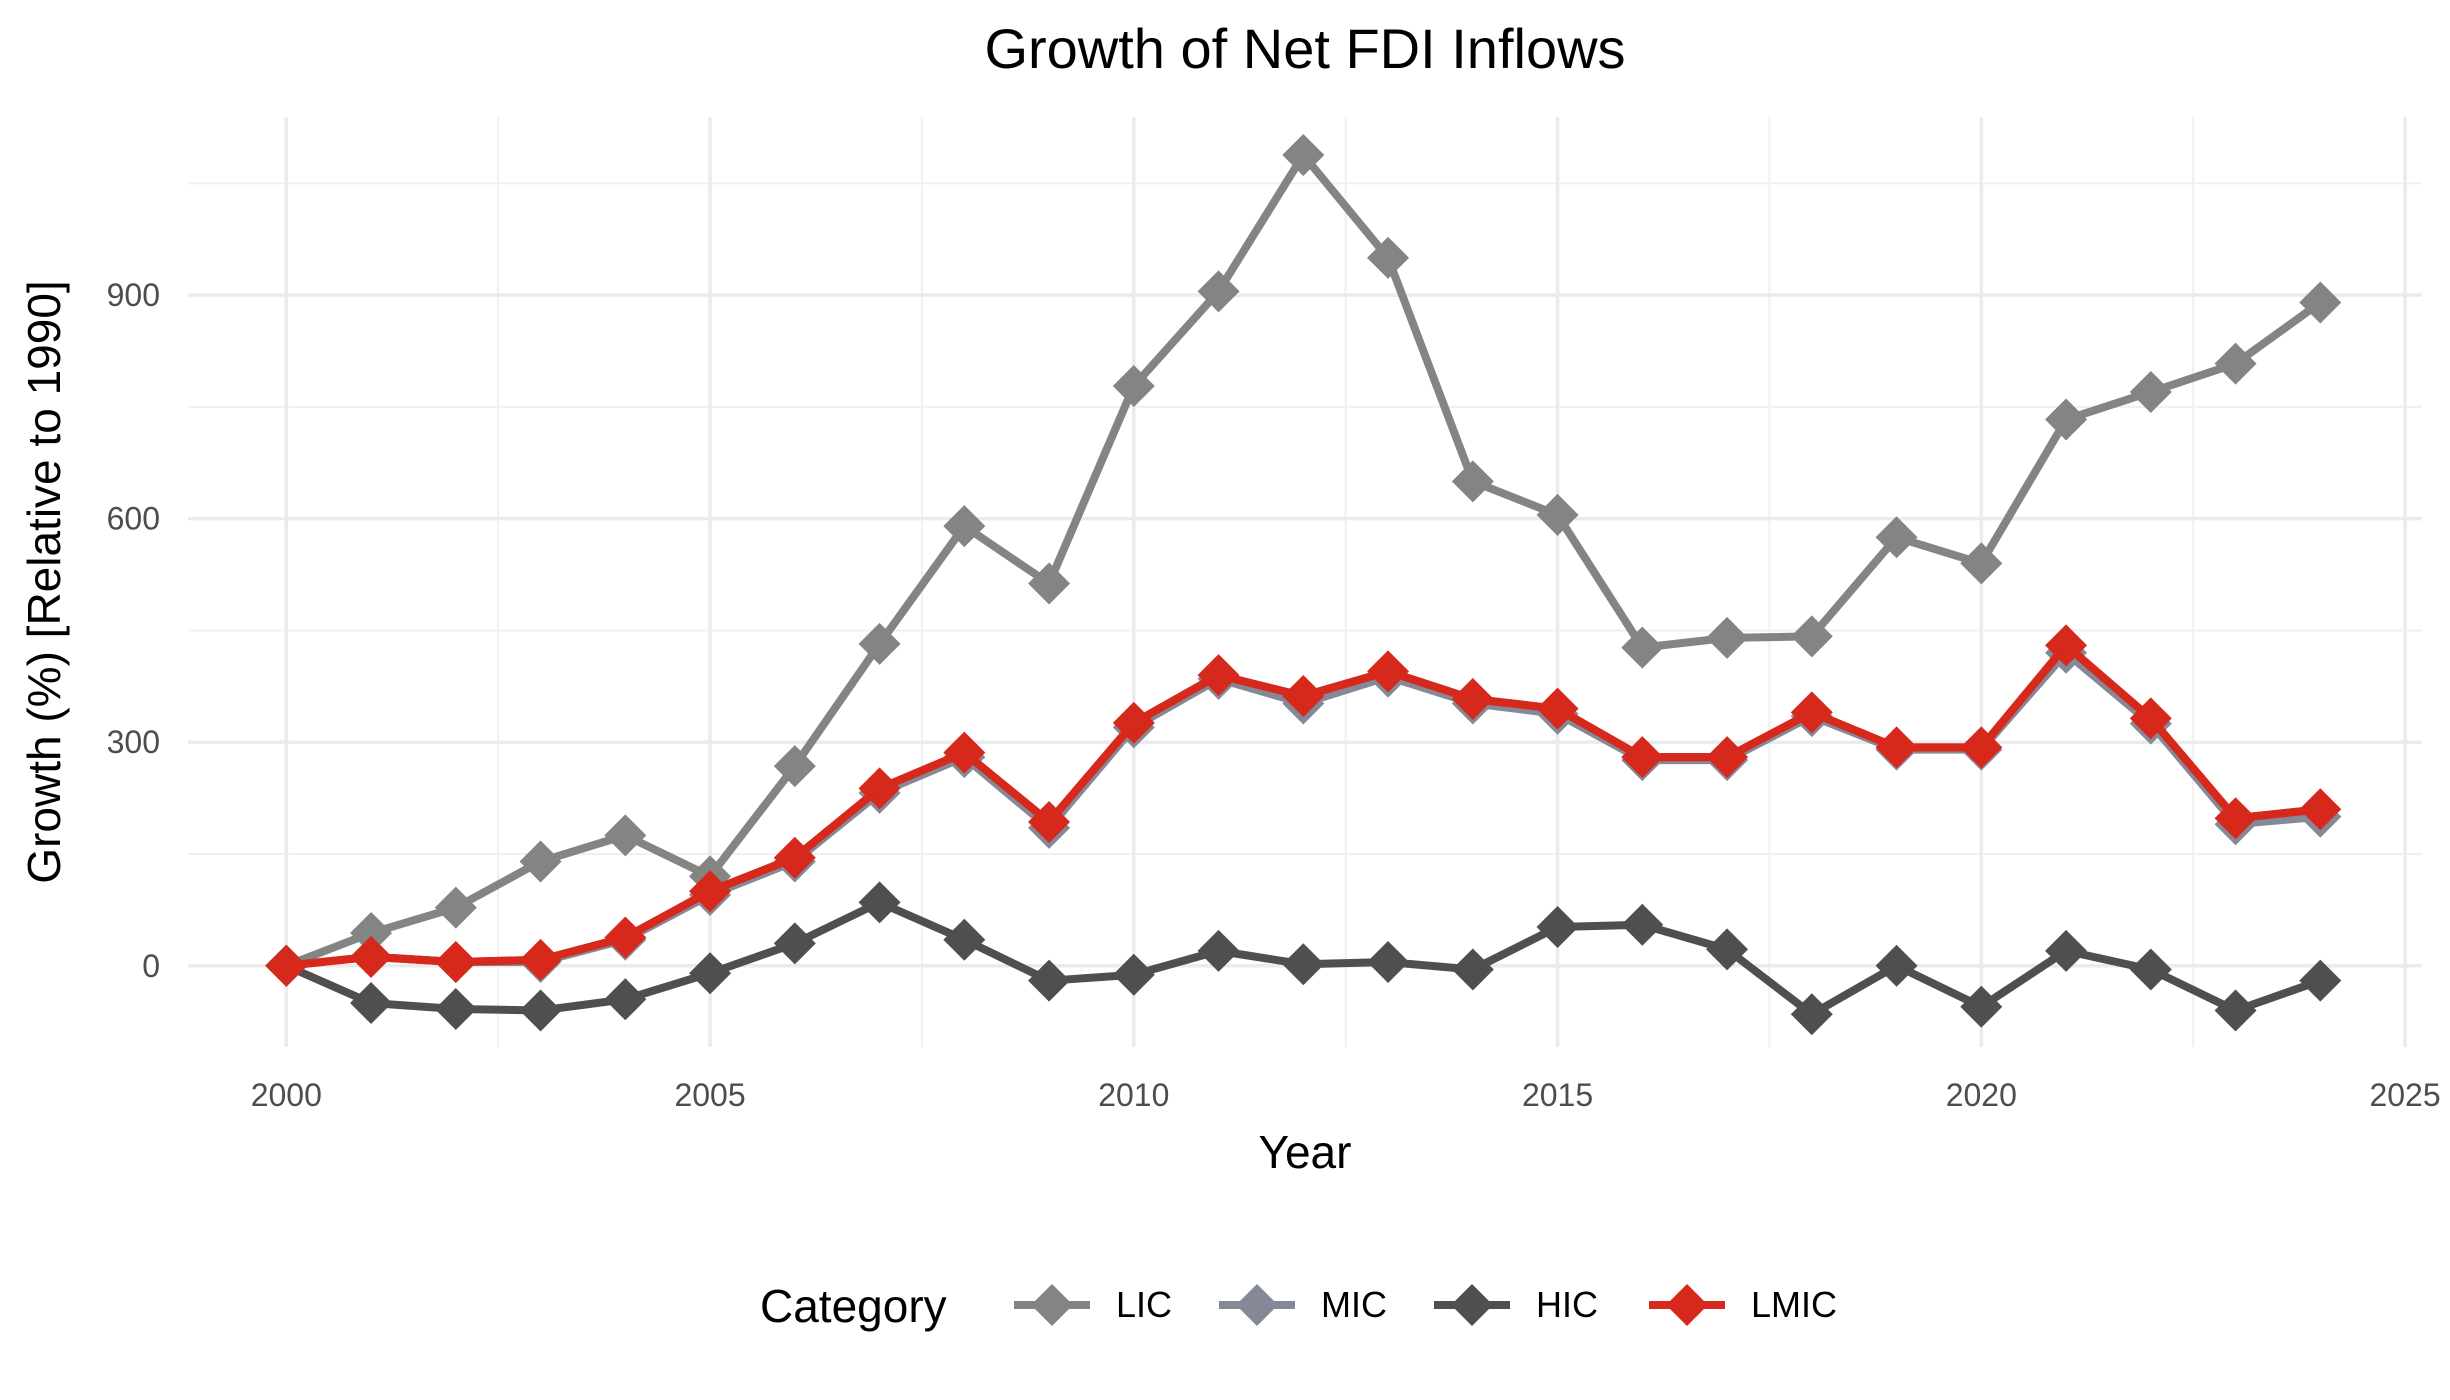 This screenshot has height=1400, width=2450. I want to click on legend-label: LIC, so click(1144, 1304).